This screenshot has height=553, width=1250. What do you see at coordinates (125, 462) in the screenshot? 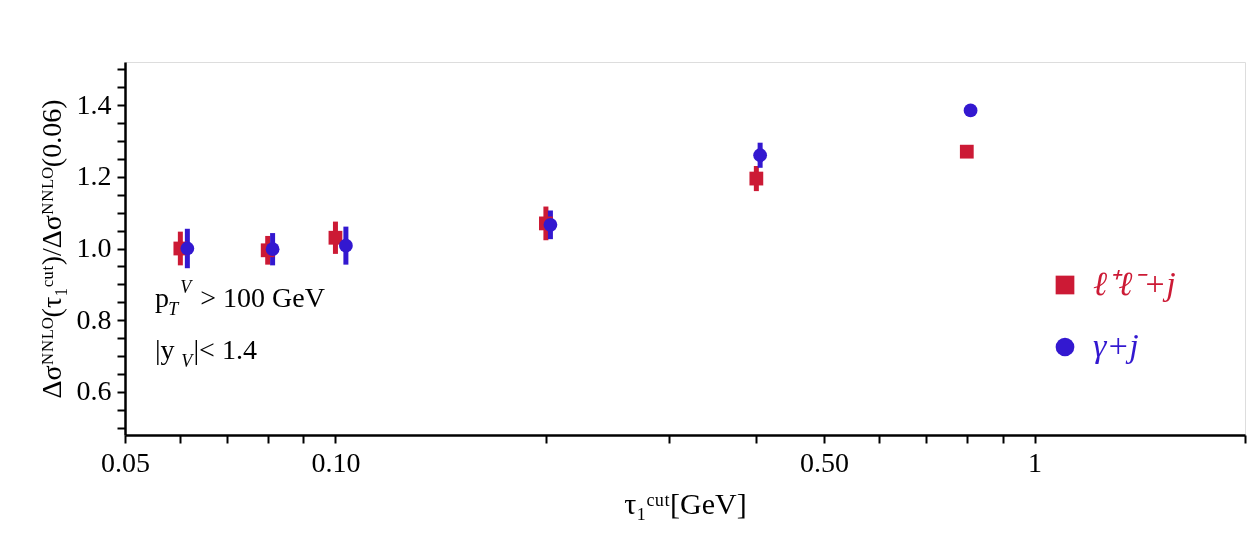
I see `x-tick-label: 0.05` at bounding box center [125, 462].